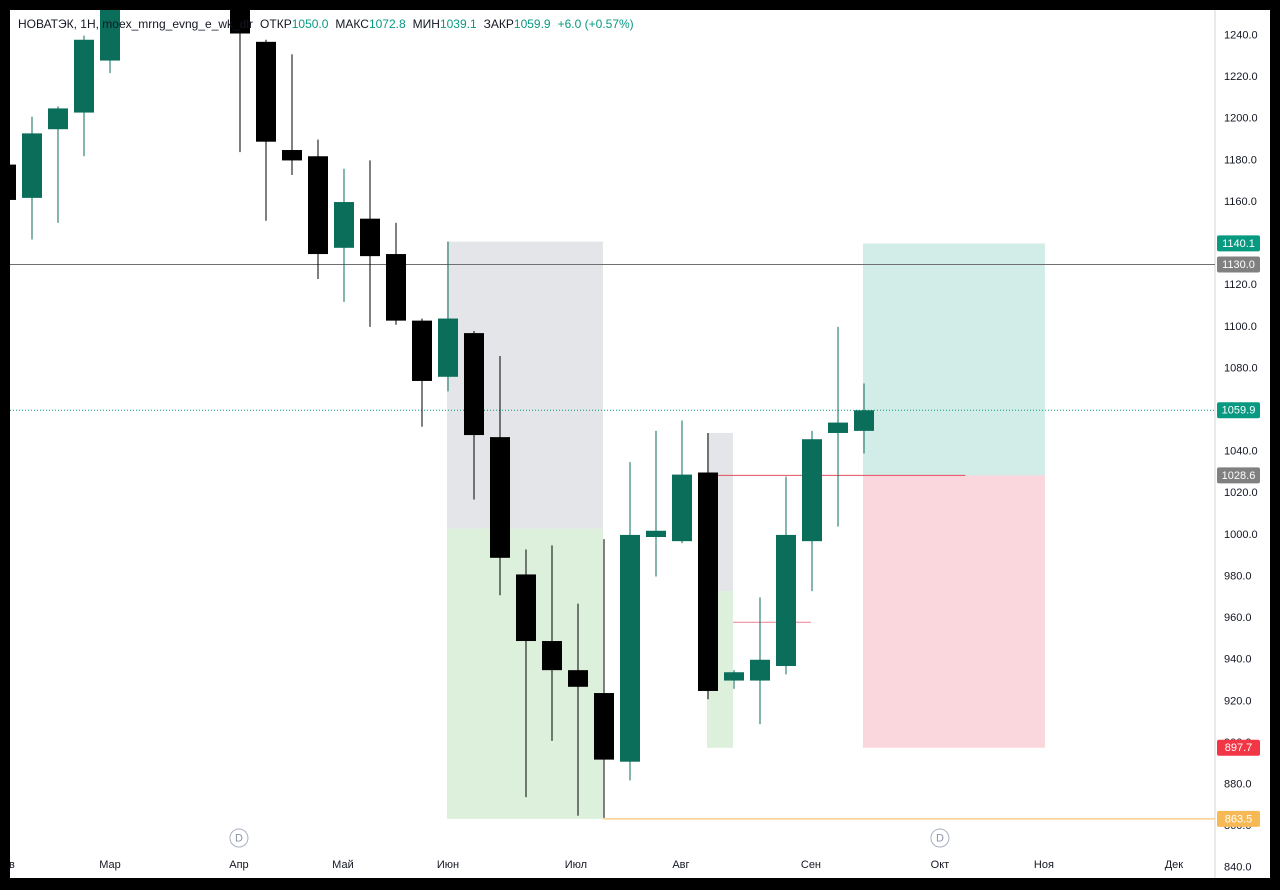  I want to click on x-tick-label: Сен, so click(811, 865).